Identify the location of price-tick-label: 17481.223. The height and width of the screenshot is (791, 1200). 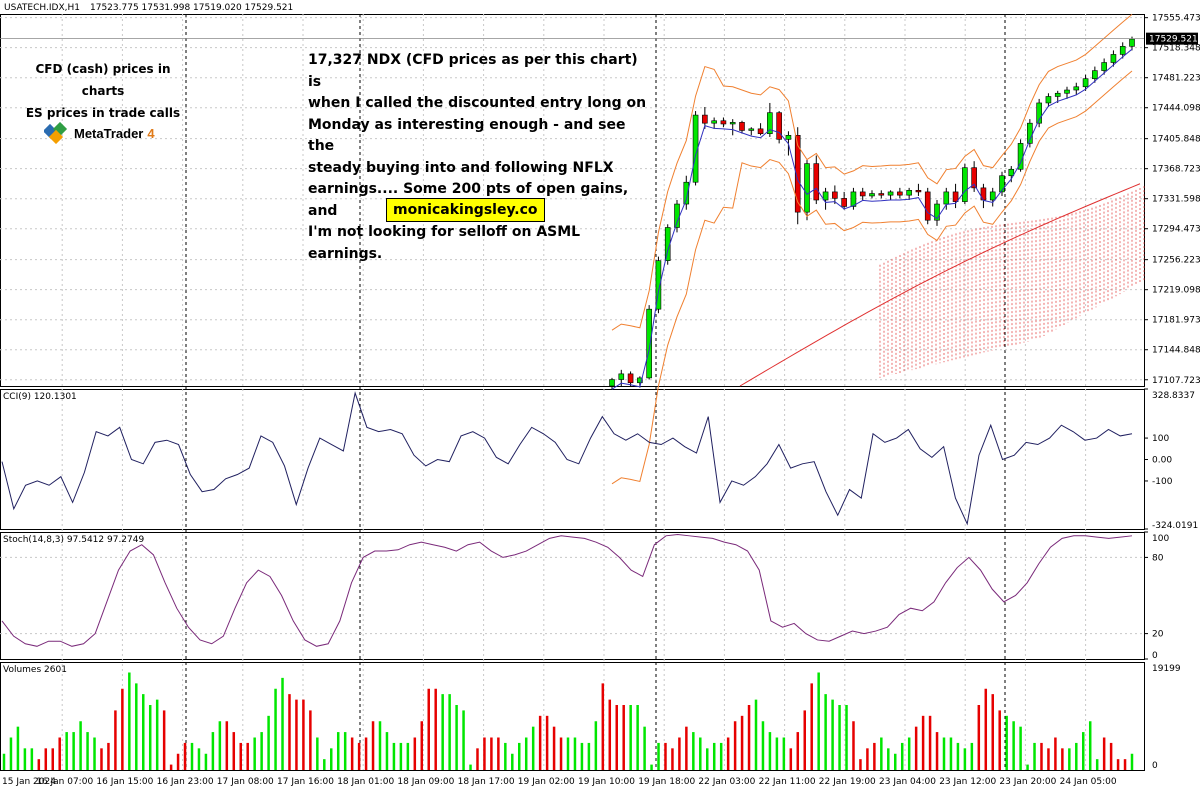
(1176, 79).